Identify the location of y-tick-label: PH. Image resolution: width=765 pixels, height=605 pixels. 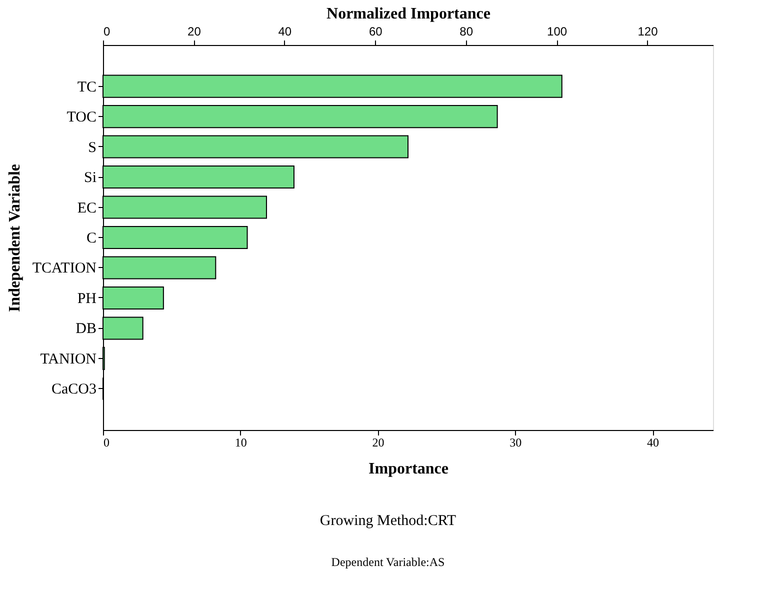
(87, 298).